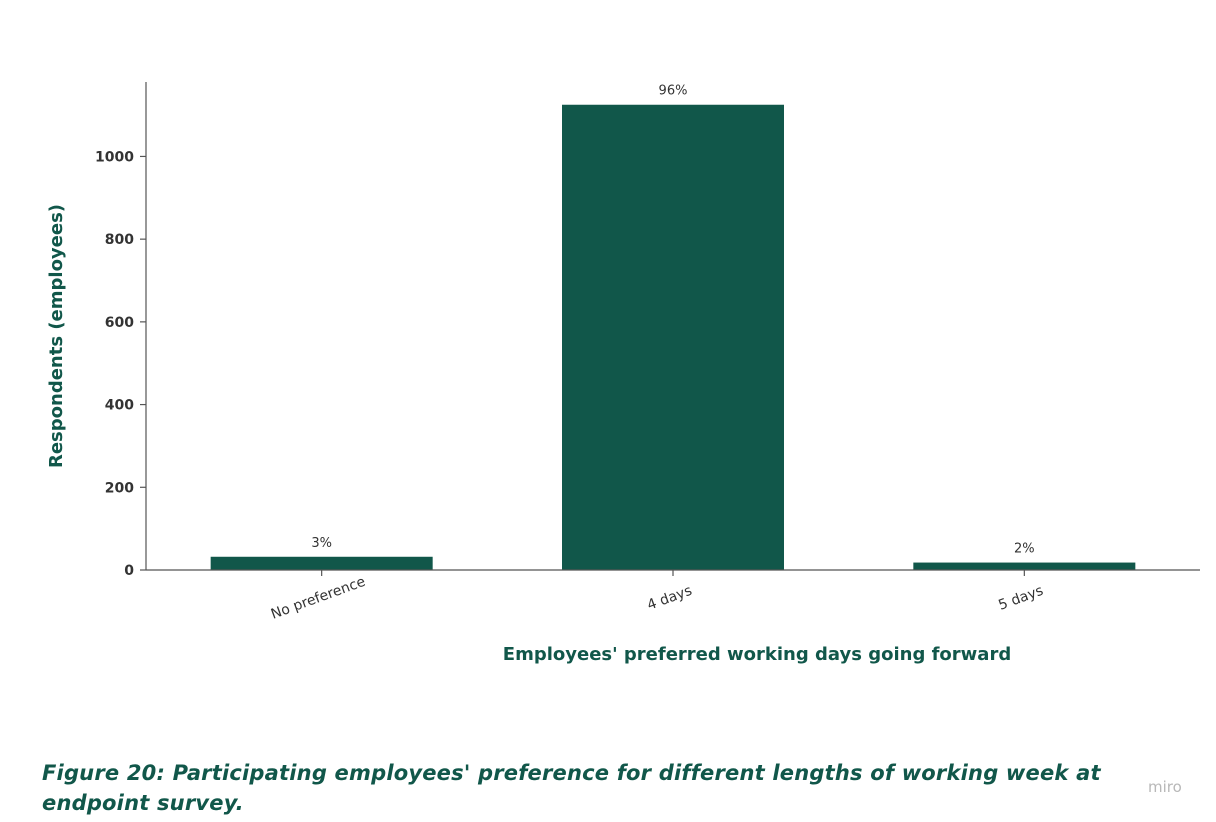 The height and width of the screenshot is (822, 1216). What do you see at coordinates (120, 364) in the screenshot?
I see `y-ticks-layer: 0 200 400 600 800 1000` at bounding box center [120, 364].